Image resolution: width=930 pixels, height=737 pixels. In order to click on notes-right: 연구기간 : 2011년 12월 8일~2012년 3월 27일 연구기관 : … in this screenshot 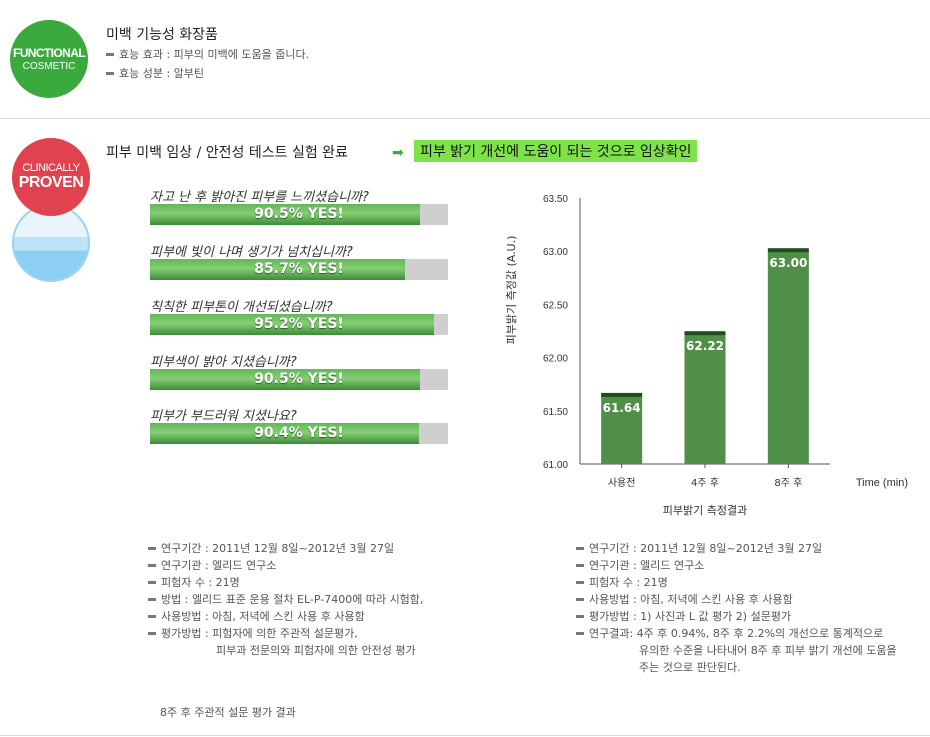, I will do `click(736, 608)`.